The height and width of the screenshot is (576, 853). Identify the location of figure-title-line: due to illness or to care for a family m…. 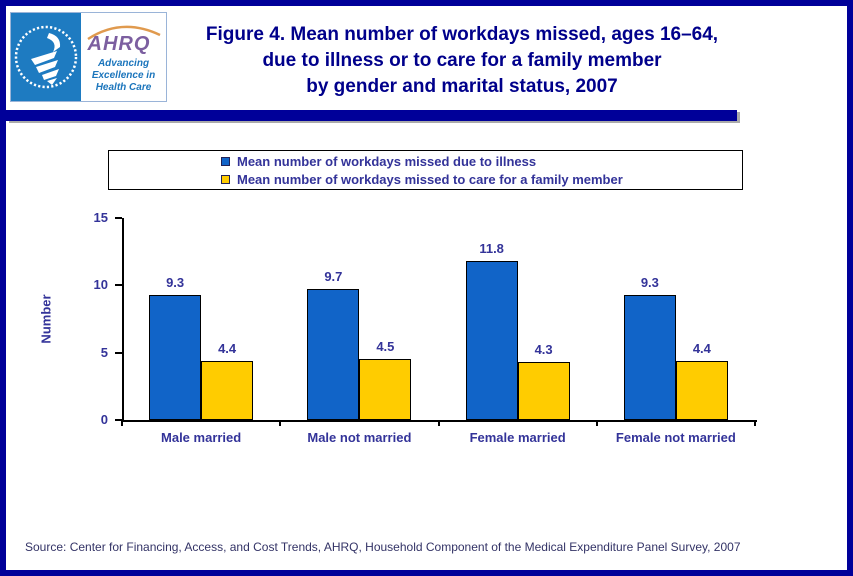
(462, 60).